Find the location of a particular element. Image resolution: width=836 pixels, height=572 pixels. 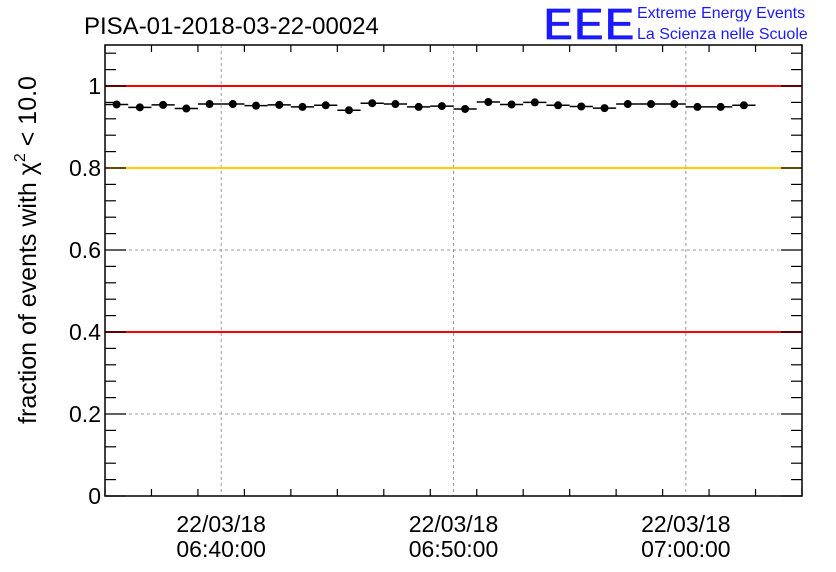

y-axis-label-sup: 2 is located at coordinates (20, 157).